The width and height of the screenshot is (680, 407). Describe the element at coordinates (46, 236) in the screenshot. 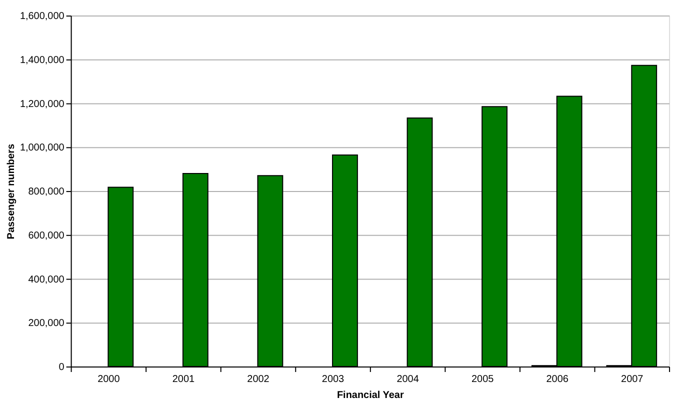

I see `y-tick-label: 600,000` at that location.